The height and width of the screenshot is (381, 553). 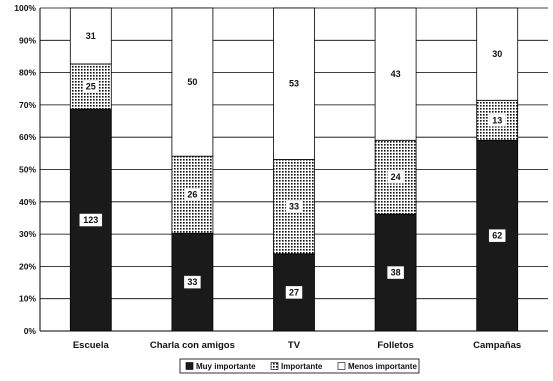 What do you see at coordinates (497, 345) in the screenshot?
I see `x-tick-label: Campañas` at bounding box center [497, 345].